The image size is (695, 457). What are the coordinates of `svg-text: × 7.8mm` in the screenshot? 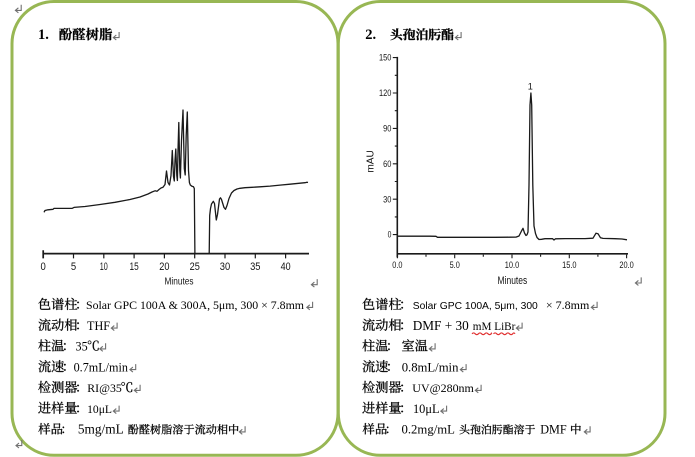 It's located at (568, 305).